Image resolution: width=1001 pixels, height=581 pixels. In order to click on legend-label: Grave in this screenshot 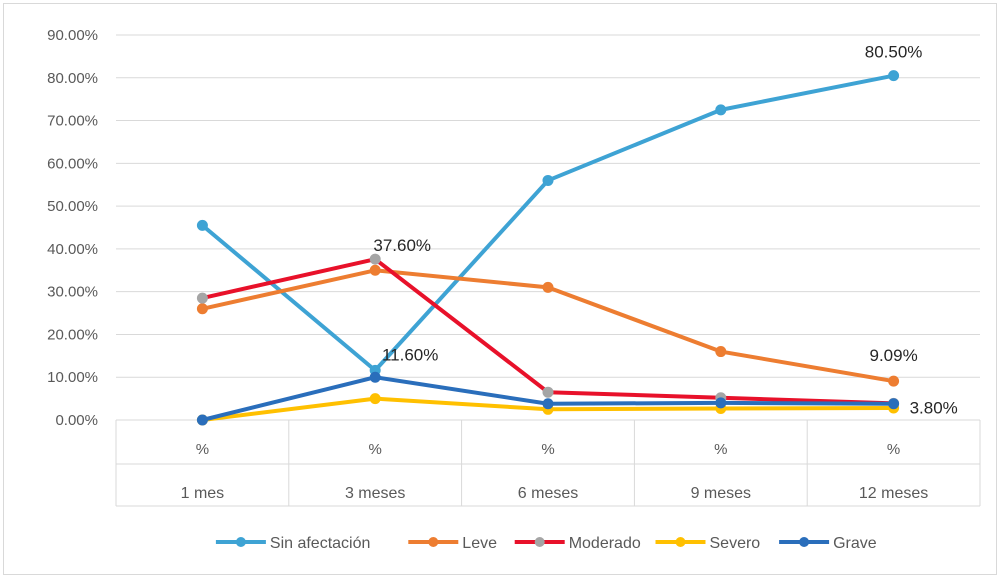, I will do `click(855, 543)`.